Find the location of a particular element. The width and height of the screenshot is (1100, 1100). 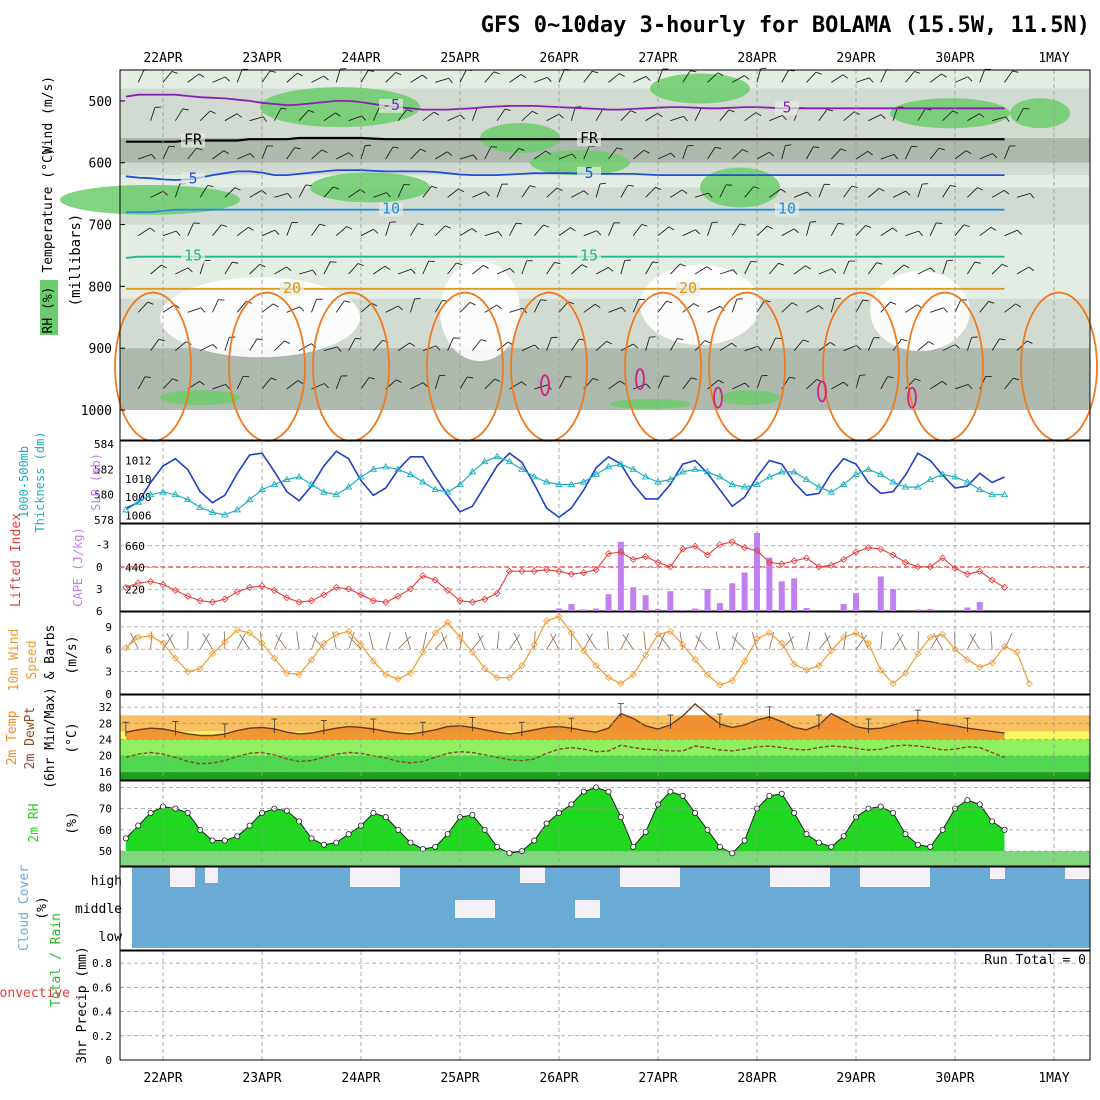

precip-axis-label3: 3hr Precip (mm) is located at coordinates (82, 1004).